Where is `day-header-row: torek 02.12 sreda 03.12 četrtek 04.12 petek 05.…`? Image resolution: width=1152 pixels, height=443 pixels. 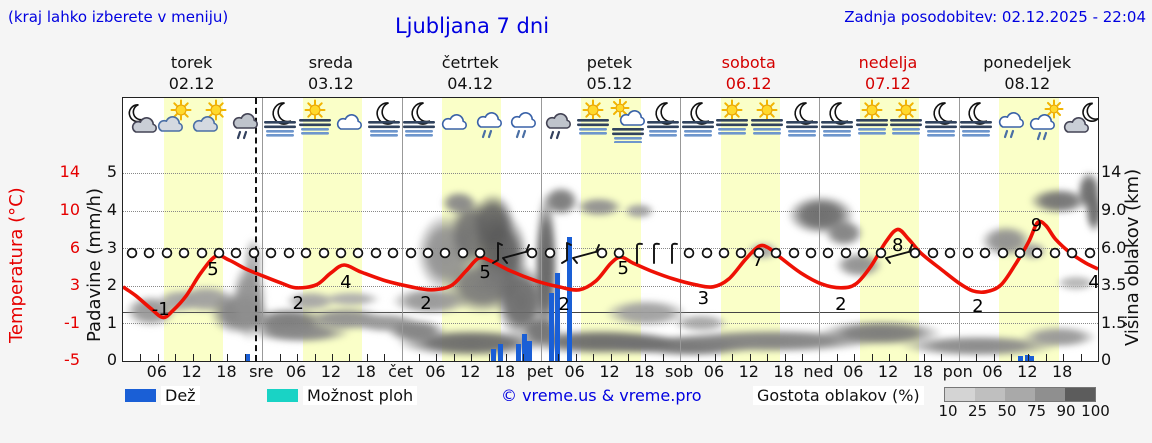
day-header-row: torek 02.12 sreda 03.12 četrtek 04.12 petek 05.… is located at coordinates (609, 74).